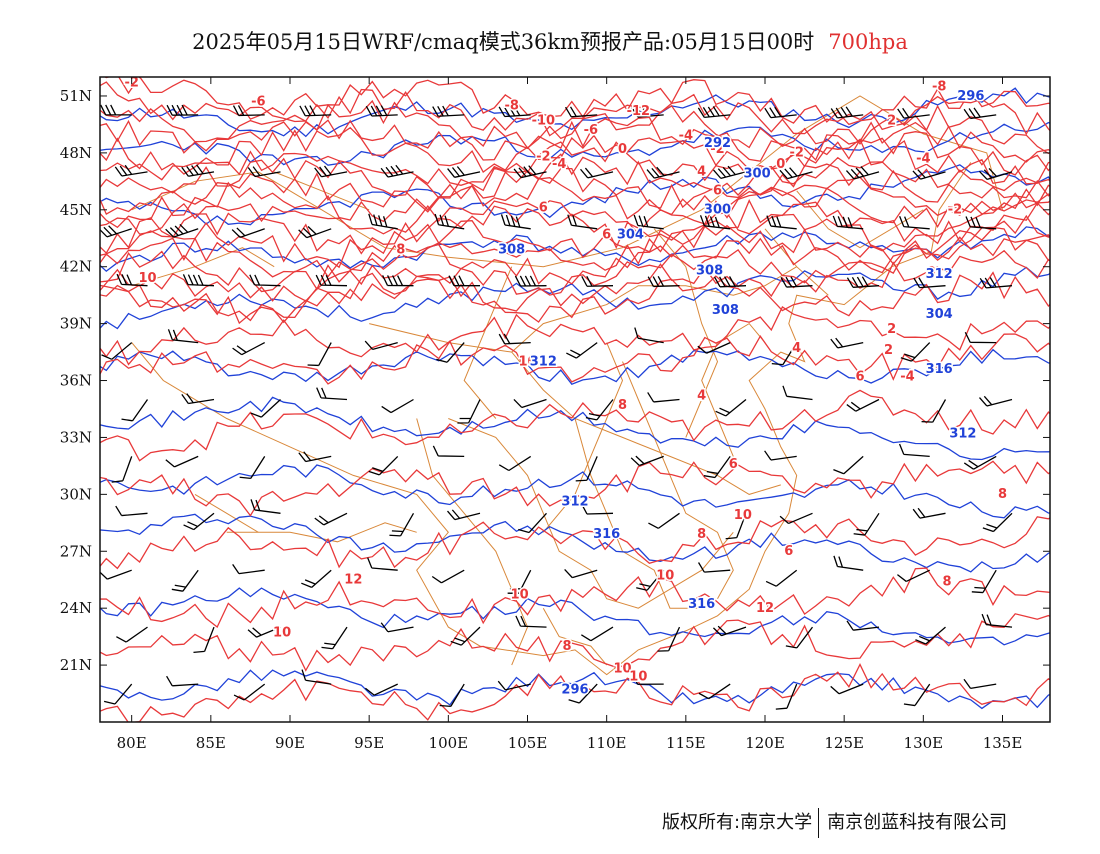 This screenshot has height=854, width=1100. Describe the element at coordinates (503, 42) in the screenshot. I see `title-text: 2025年05月15日WRF/cmaq模式36km预报产品:05月15日00时` at that location.